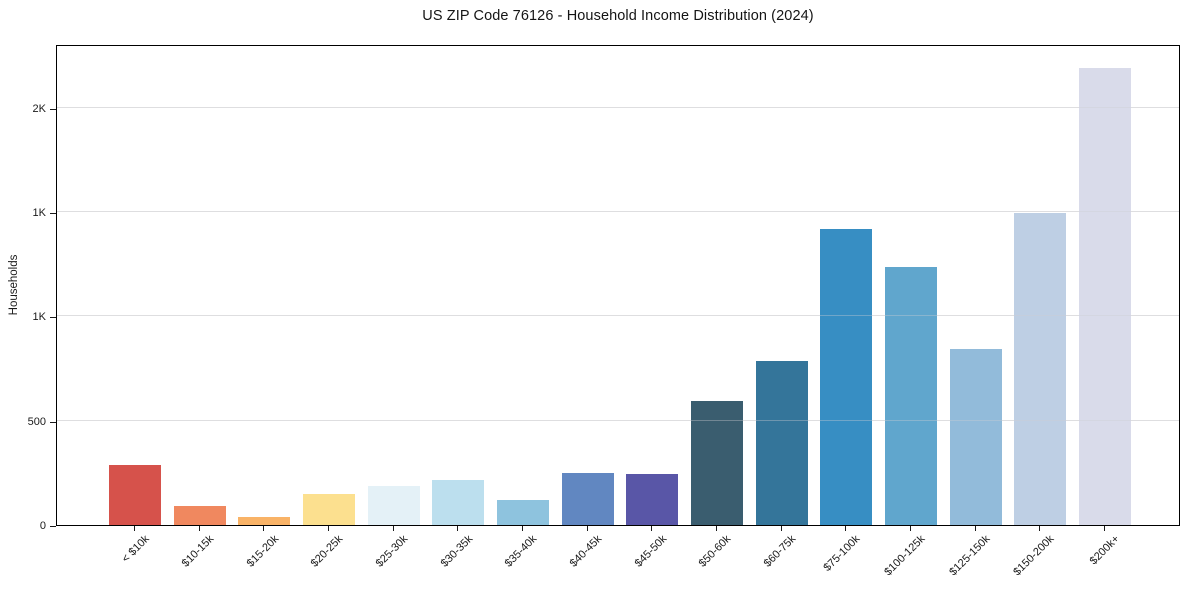  Describe the element at coordinates (199, 515) in the screenshot. I see `bar-$10-15k` at that location.